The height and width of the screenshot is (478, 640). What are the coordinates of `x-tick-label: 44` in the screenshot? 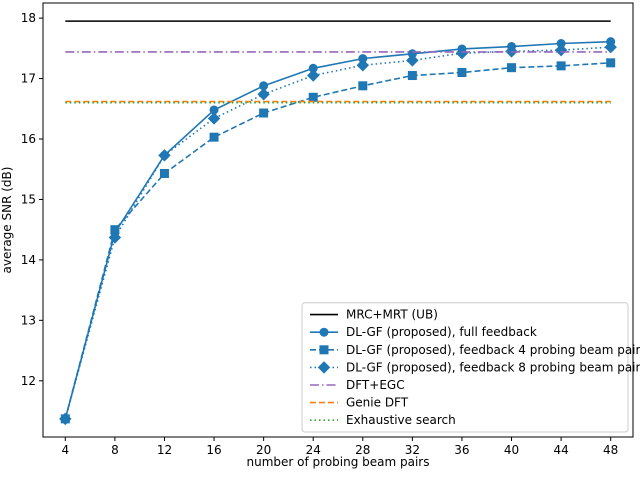 It's located at (560, 450).